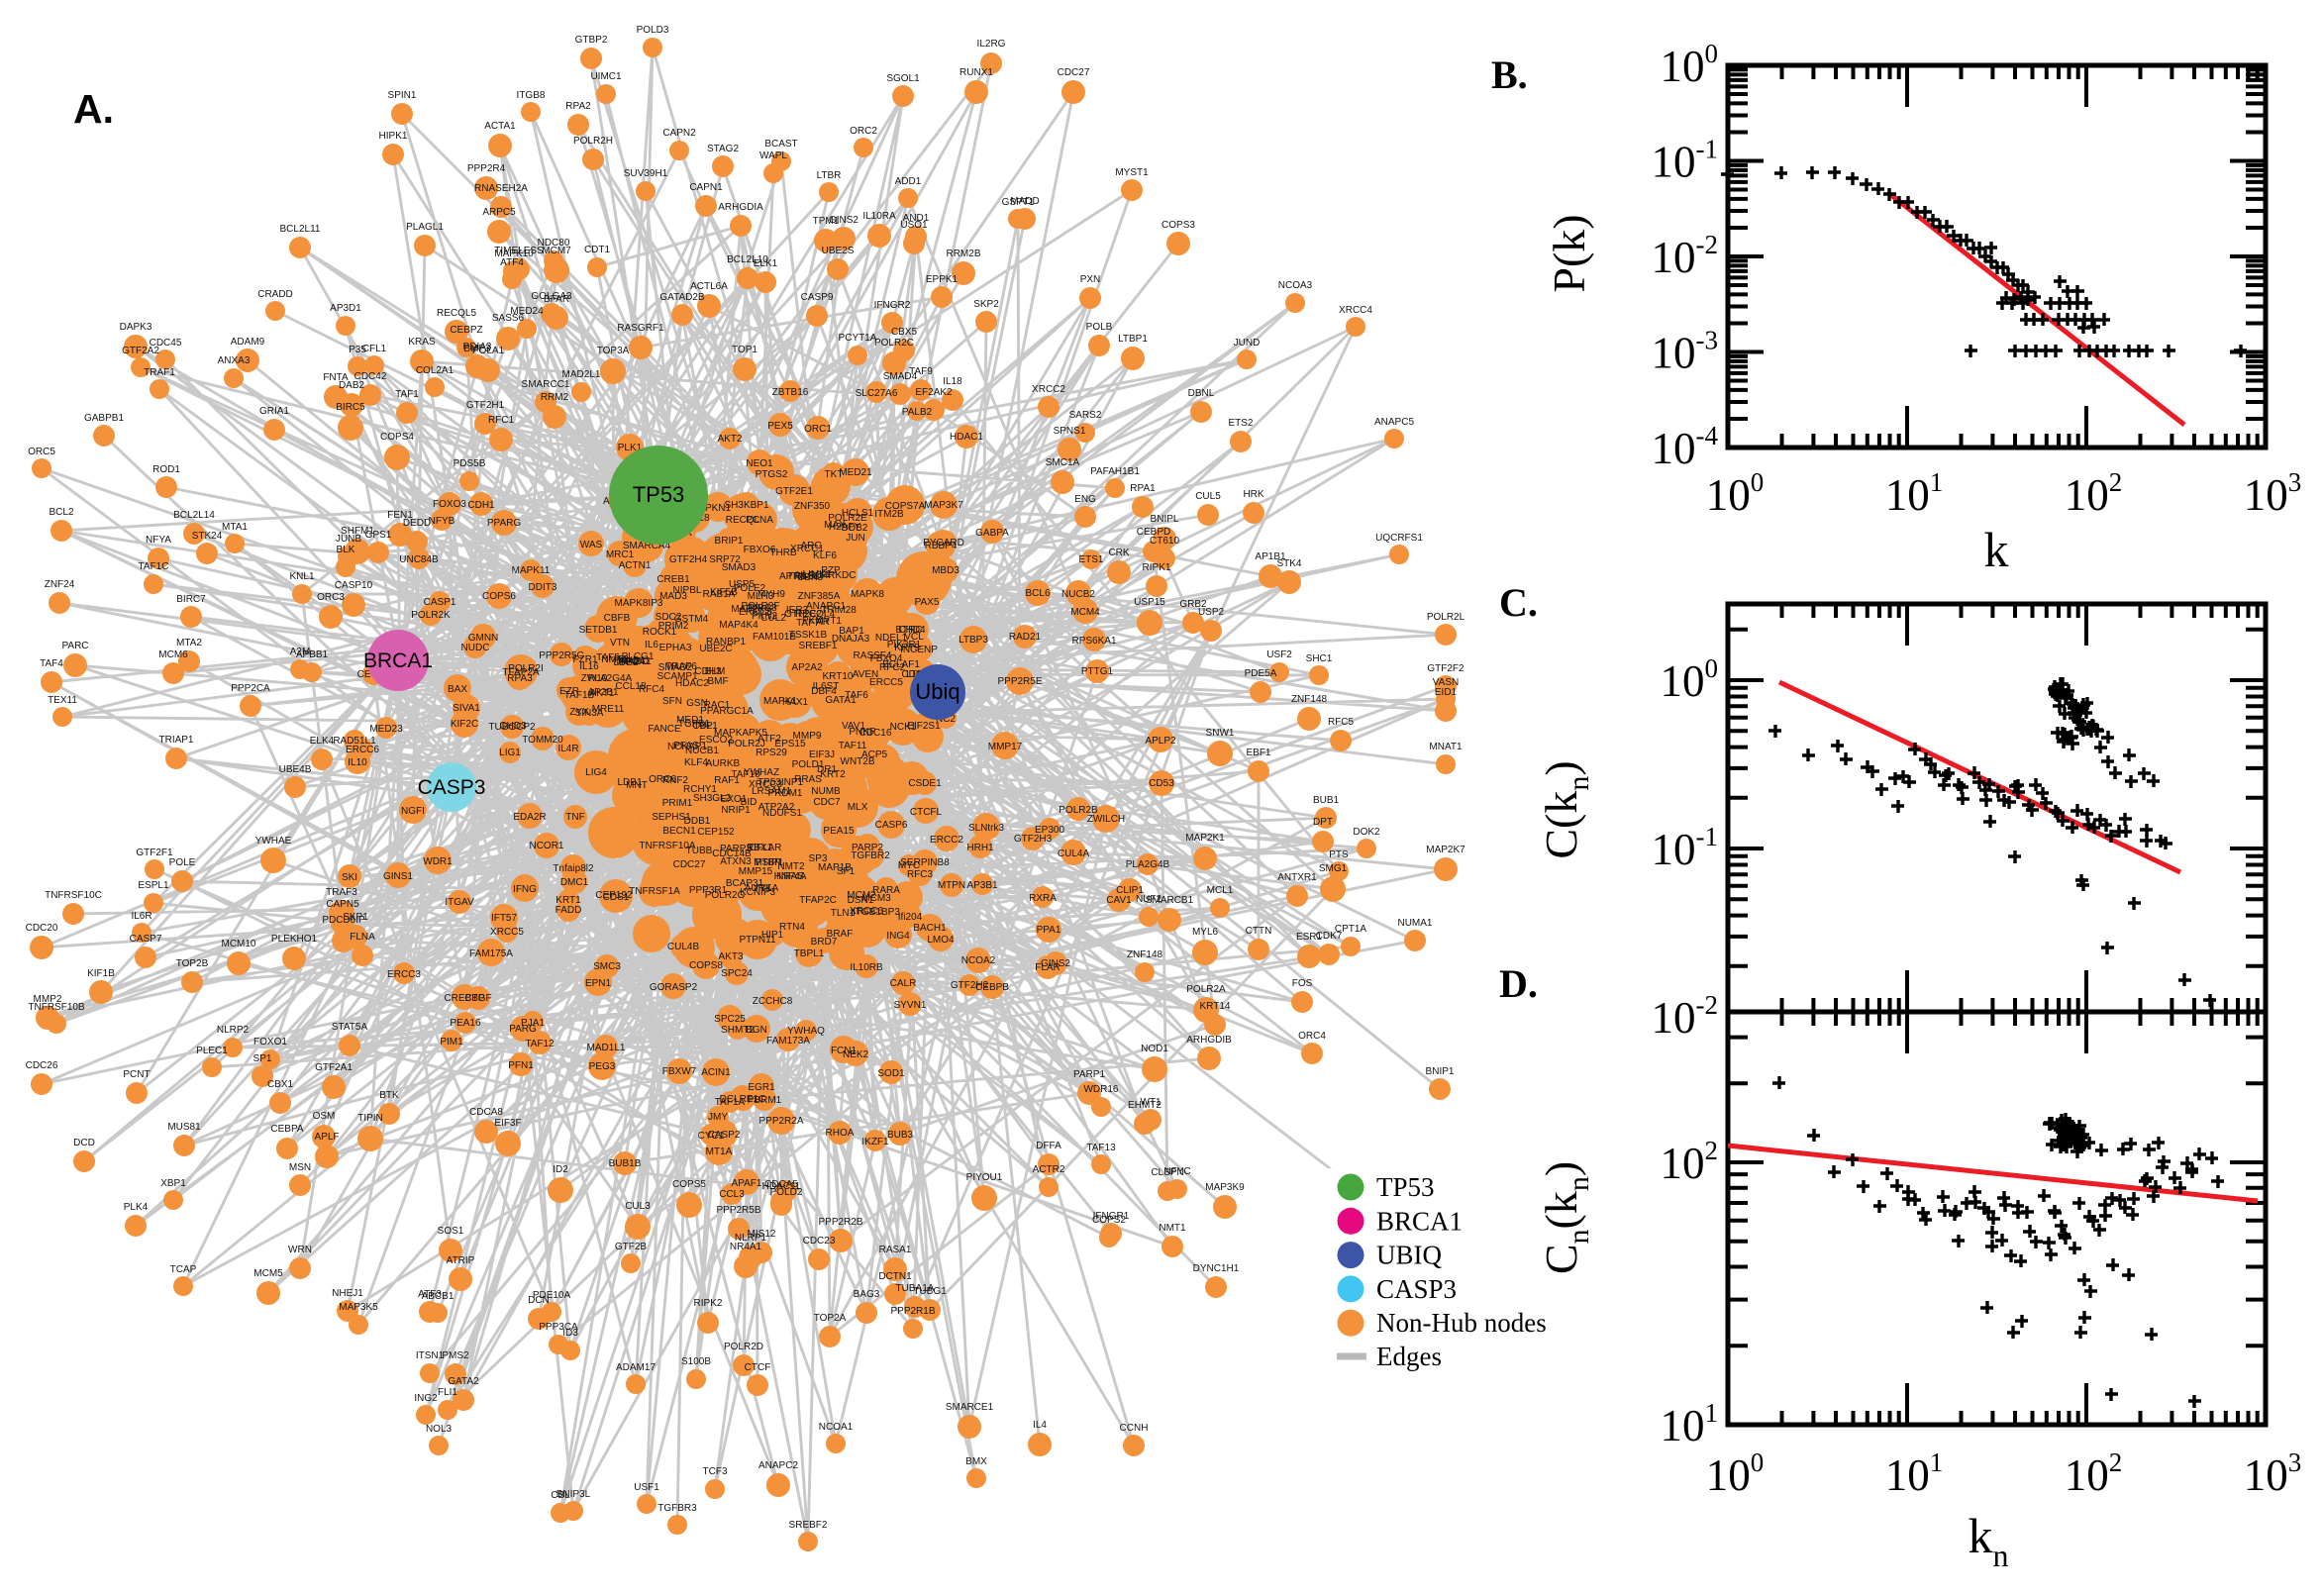 This screenshot has width=2323, height=1596. I want to click on svg-text: FNTA, so click(336, 377).